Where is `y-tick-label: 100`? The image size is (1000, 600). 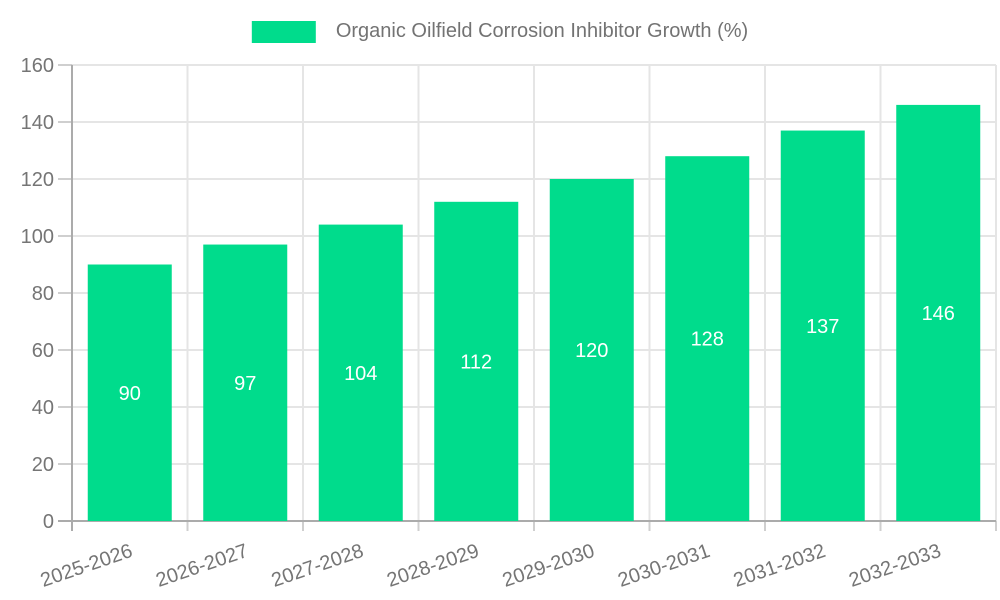 y-tick-label: 100 is located at coordinates (37, 237).